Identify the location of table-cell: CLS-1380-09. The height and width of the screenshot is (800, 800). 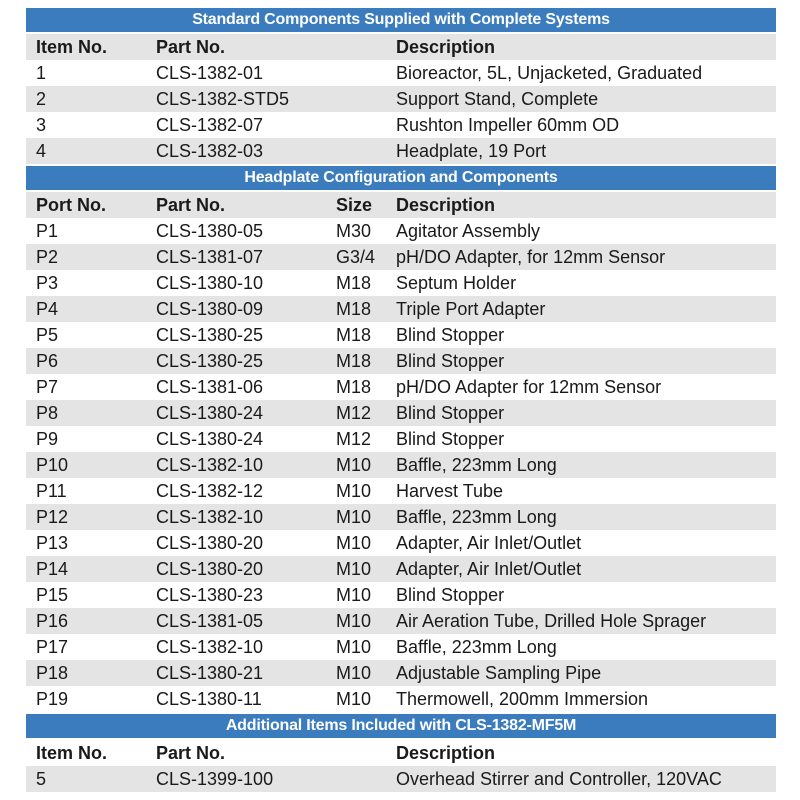
(236, 309).